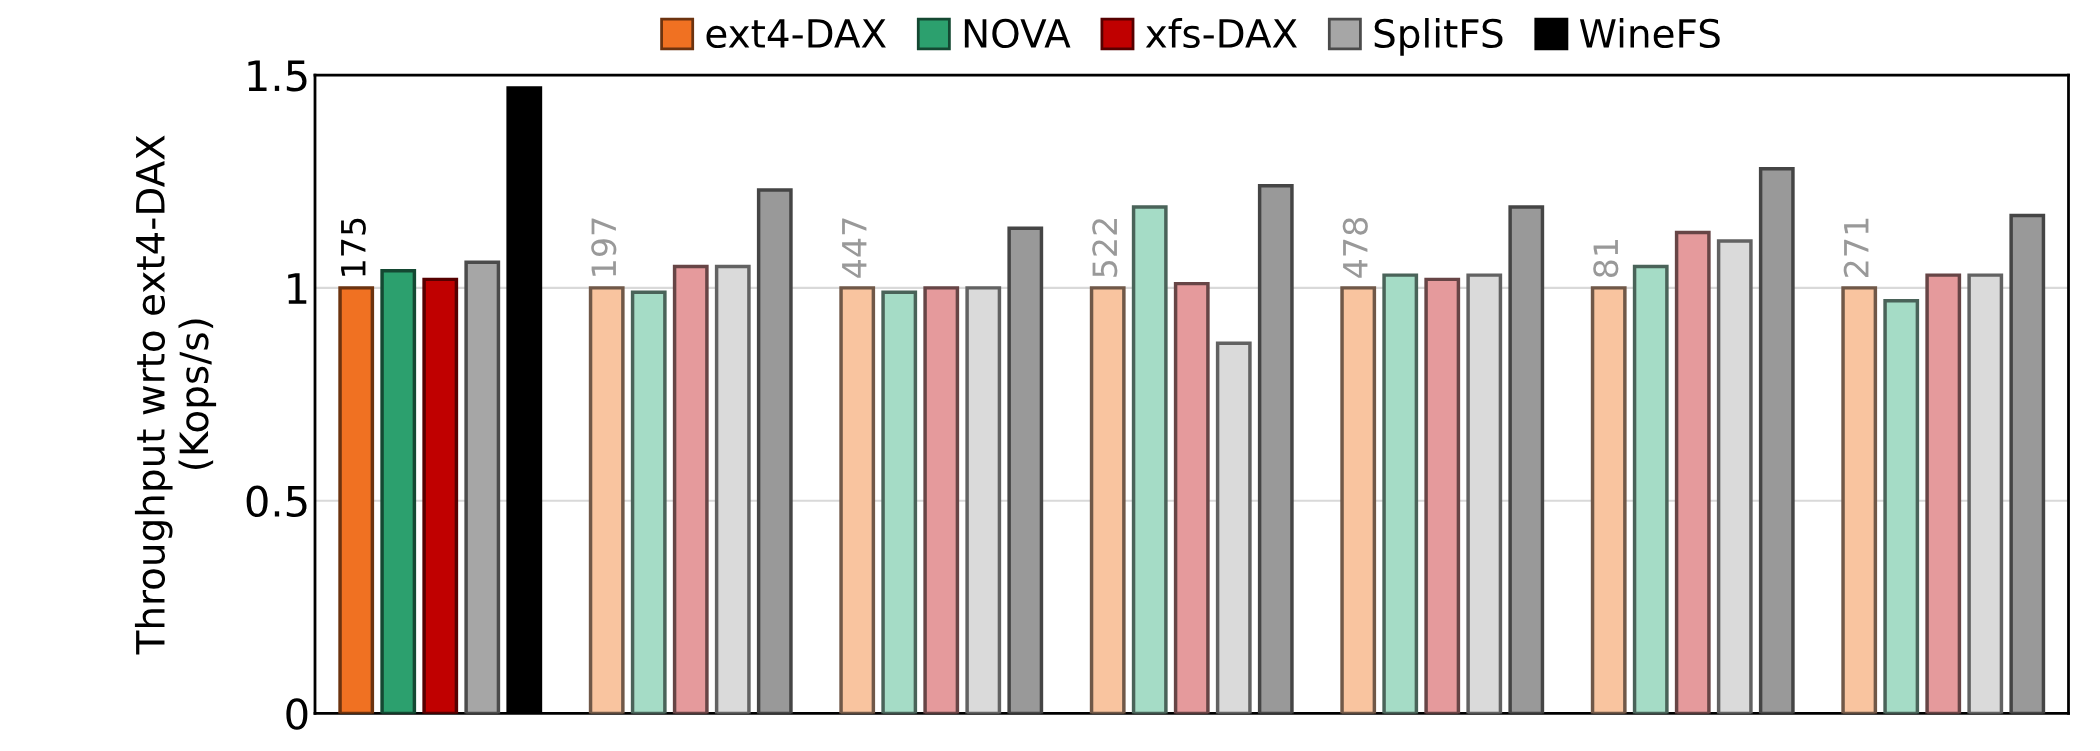 The height and width of the screenshot is (751, 2100). I want to click on legend-label: ext4-DAX, so click(796, 34).